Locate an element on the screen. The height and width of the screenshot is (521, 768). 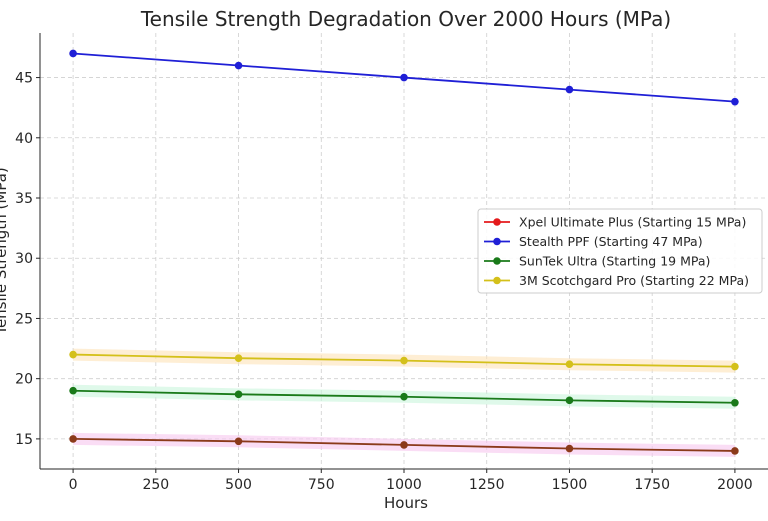
x-tick-label: 1250 is located at coordinates (487, 485).